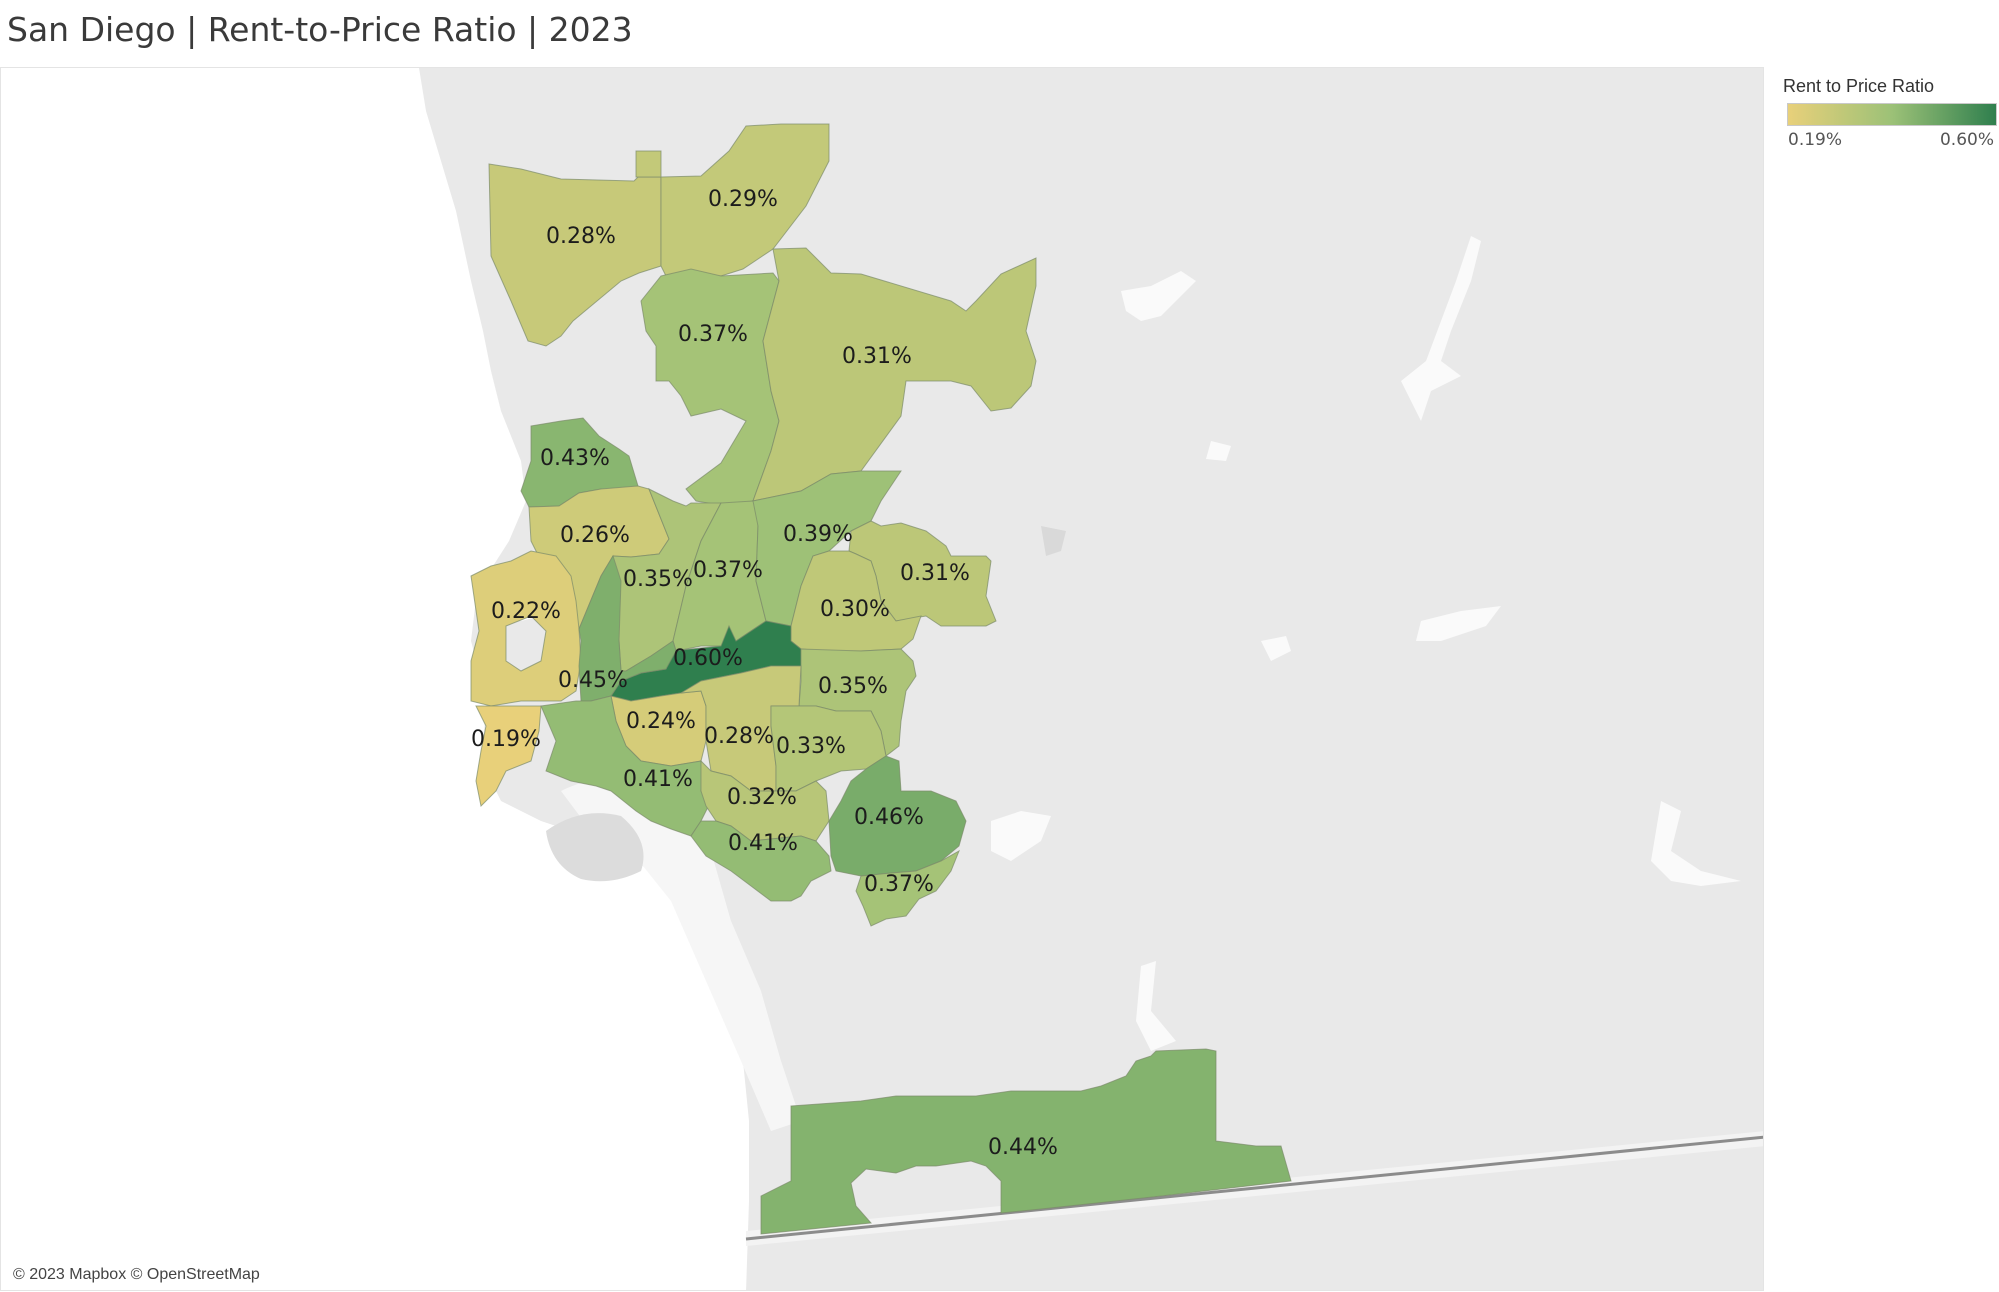 The width and height of the screenshot is (1999, 1292). Describe the element at coordinates (526, 611) in the screenshot. I see `region-value-label: 0.22%` at that location.